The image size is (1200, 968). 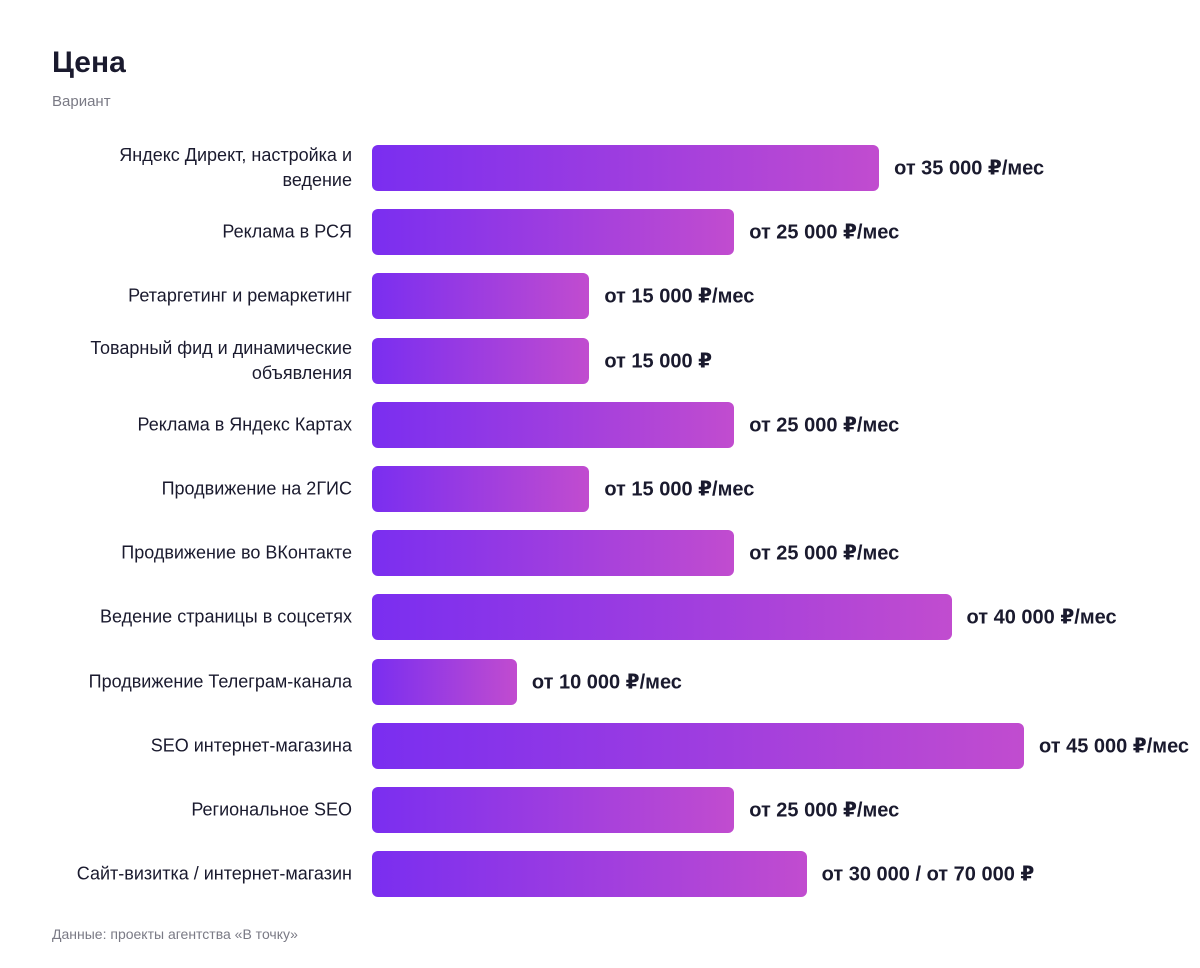 What do you see at coordinates (220, 681) in the screenshot?
I see `category-label: Продвижение Телеграм-канала` at bounding box center [220, 681].